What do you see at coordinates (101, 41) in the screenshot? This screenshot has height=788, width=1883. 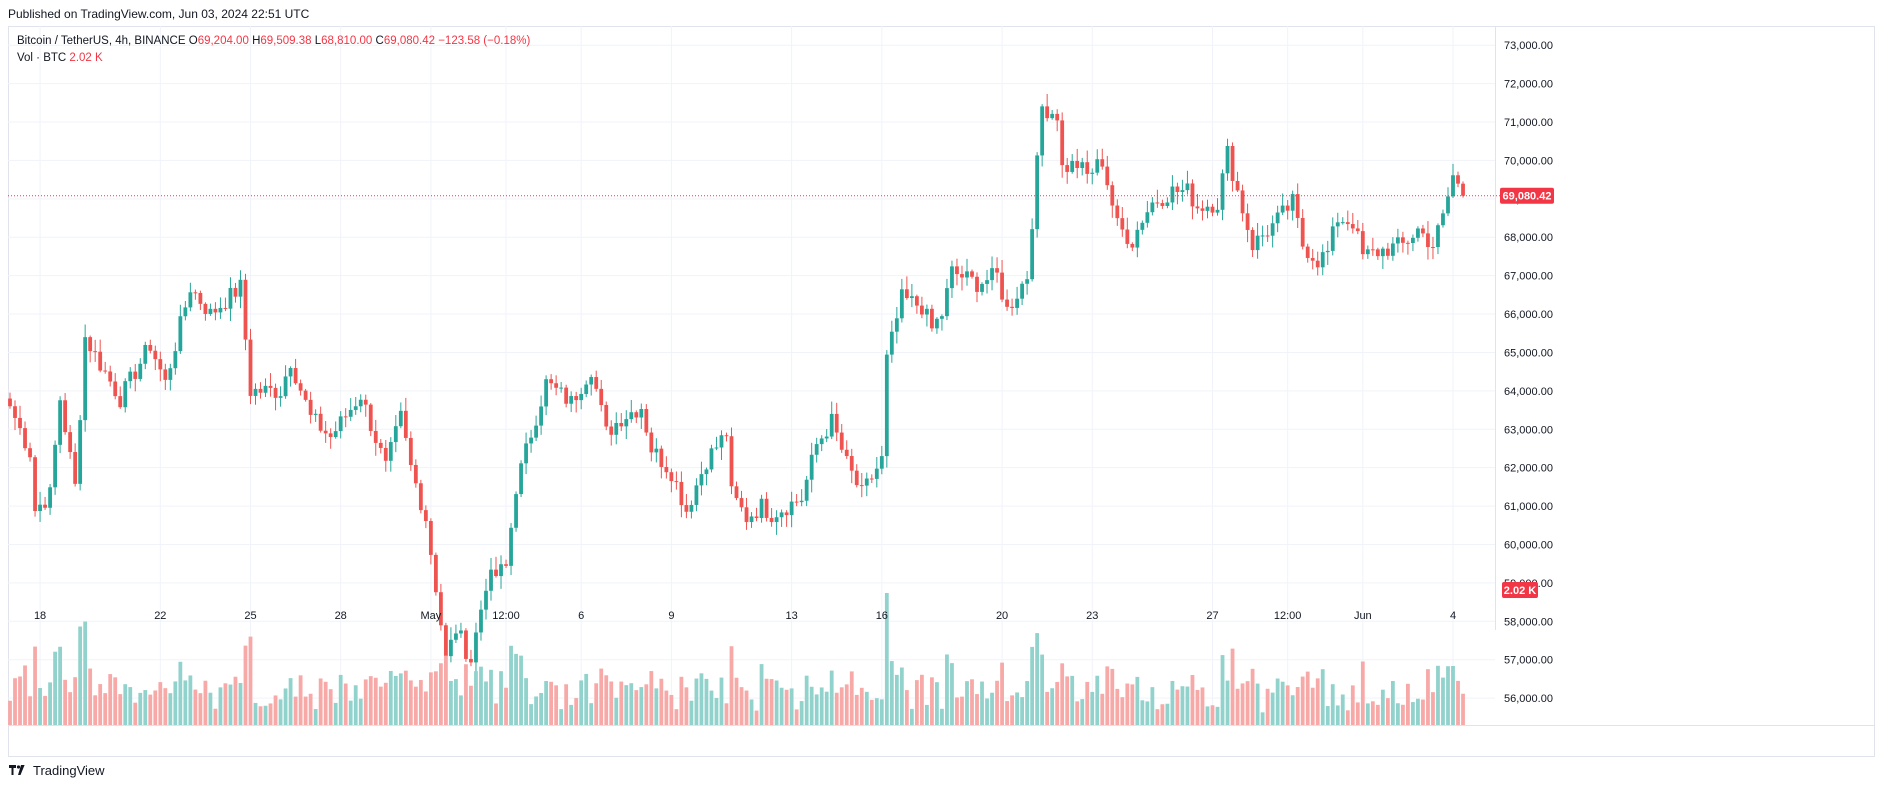 I see `symbol-name: Bitcoin / TetherUS, 4h, BINANCE` at bounding box center [101, 41].